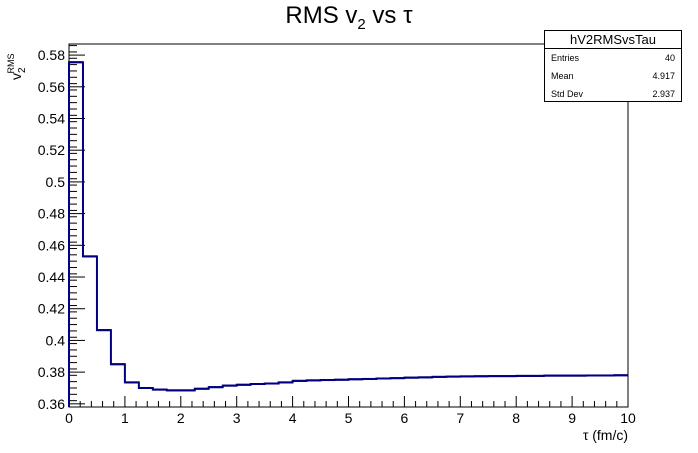 This screenshot has height=453, width=698. Describe the element at coordinates (11, 63) in the screenshot. I see `y-axis-label-superscript: RMS` at that location.